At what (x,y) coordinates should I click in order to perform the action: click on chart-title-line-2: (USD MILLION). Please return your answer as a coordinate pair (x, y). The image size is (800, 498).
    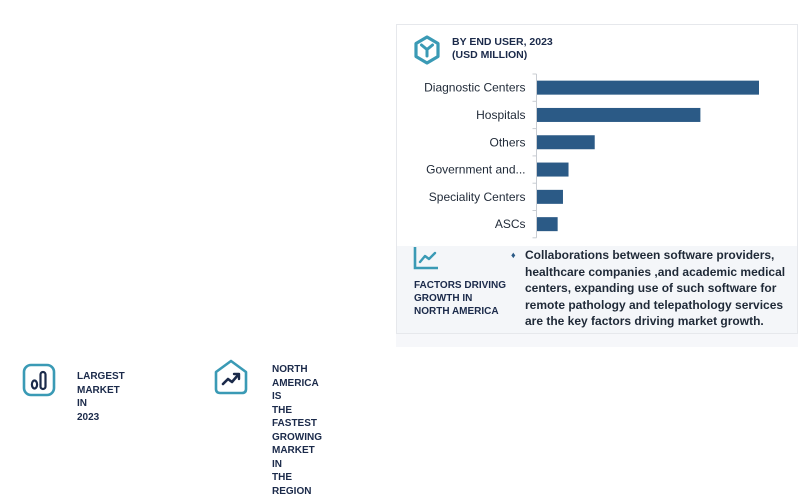
    Looking at the image, I should click on (490, 55).